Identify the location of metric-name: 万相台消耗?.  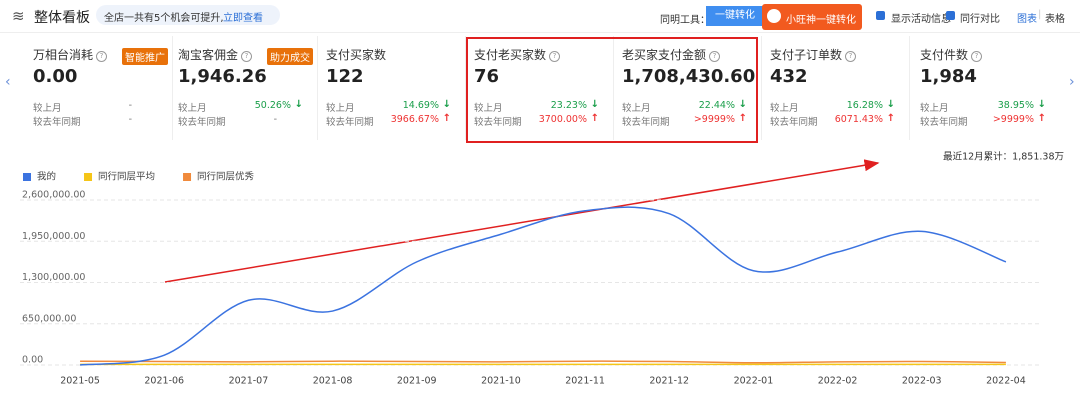
(70, 54).